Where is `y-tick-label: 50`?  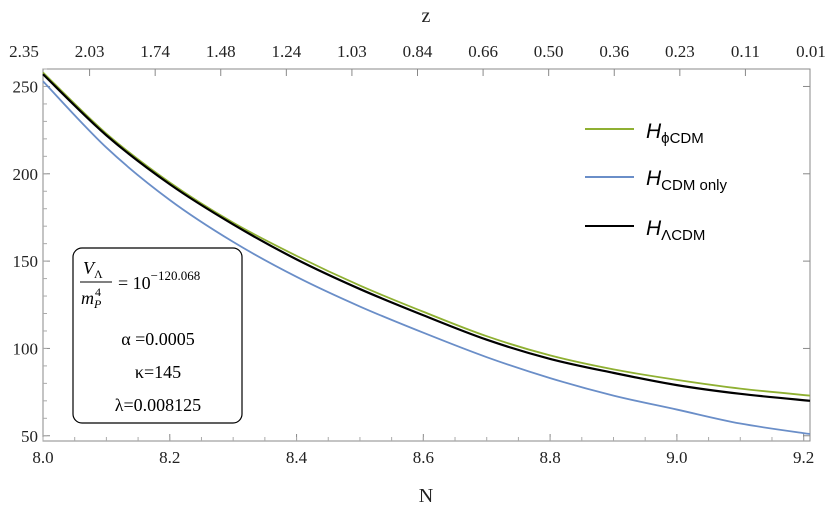 y-tick-label: 50 is located at coordinates (29, 436).